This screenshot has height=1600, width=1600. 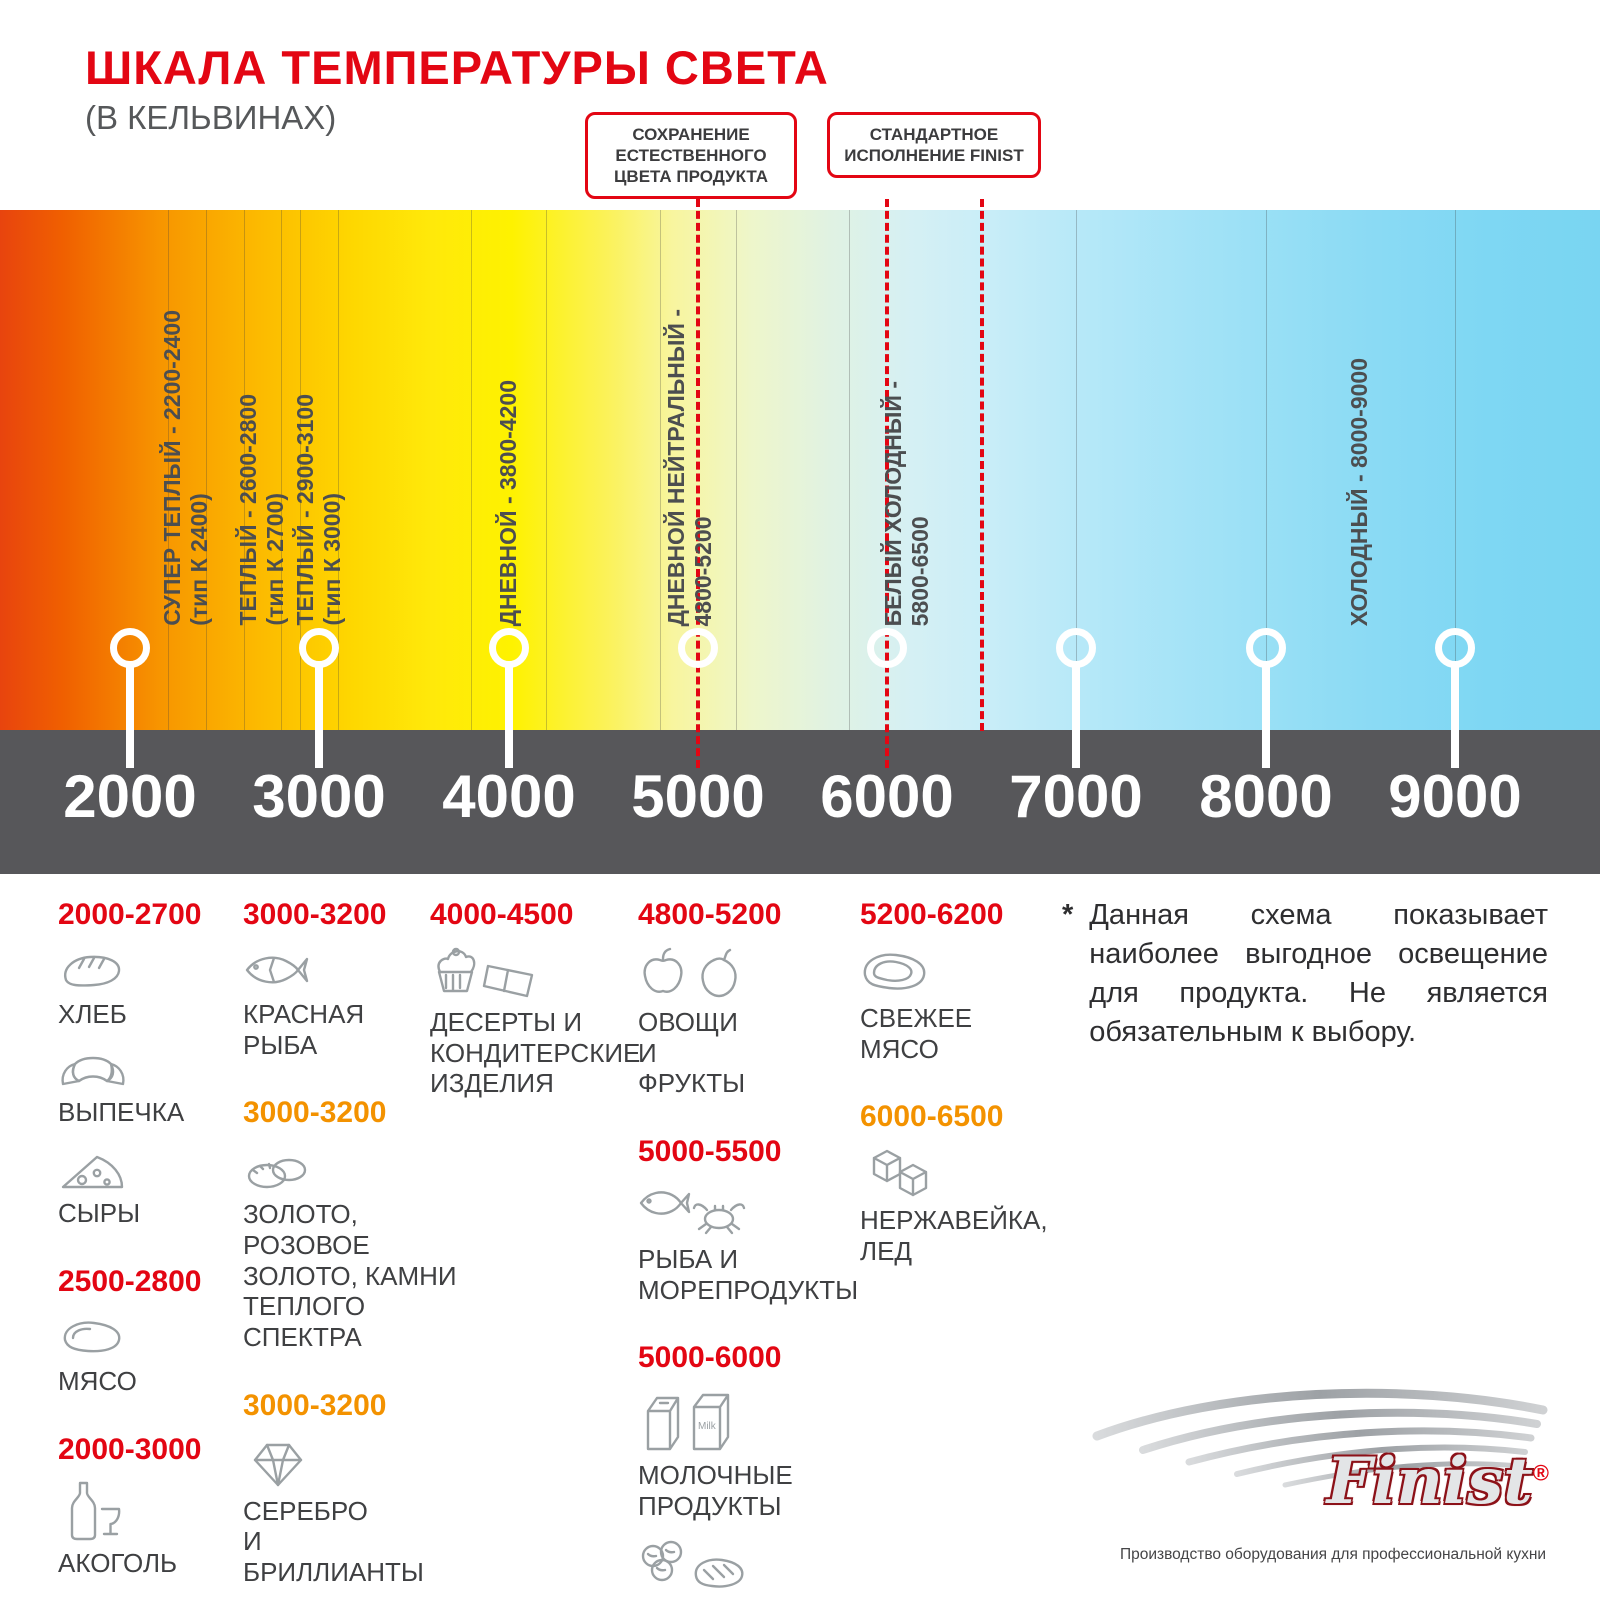 I want to click on food-item: РЫБА И МОРЕПРОДУКТЫ, so click(x=750, y=1243).